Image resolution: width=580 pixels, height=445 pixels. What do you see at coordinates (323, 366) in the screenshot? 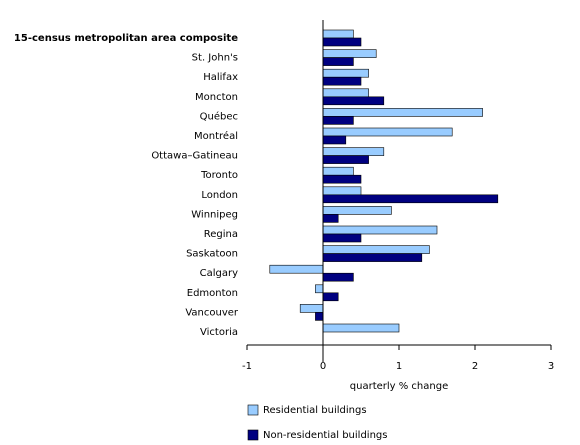
I see `x-tick-label: 0` at bounding box center [323, 366].